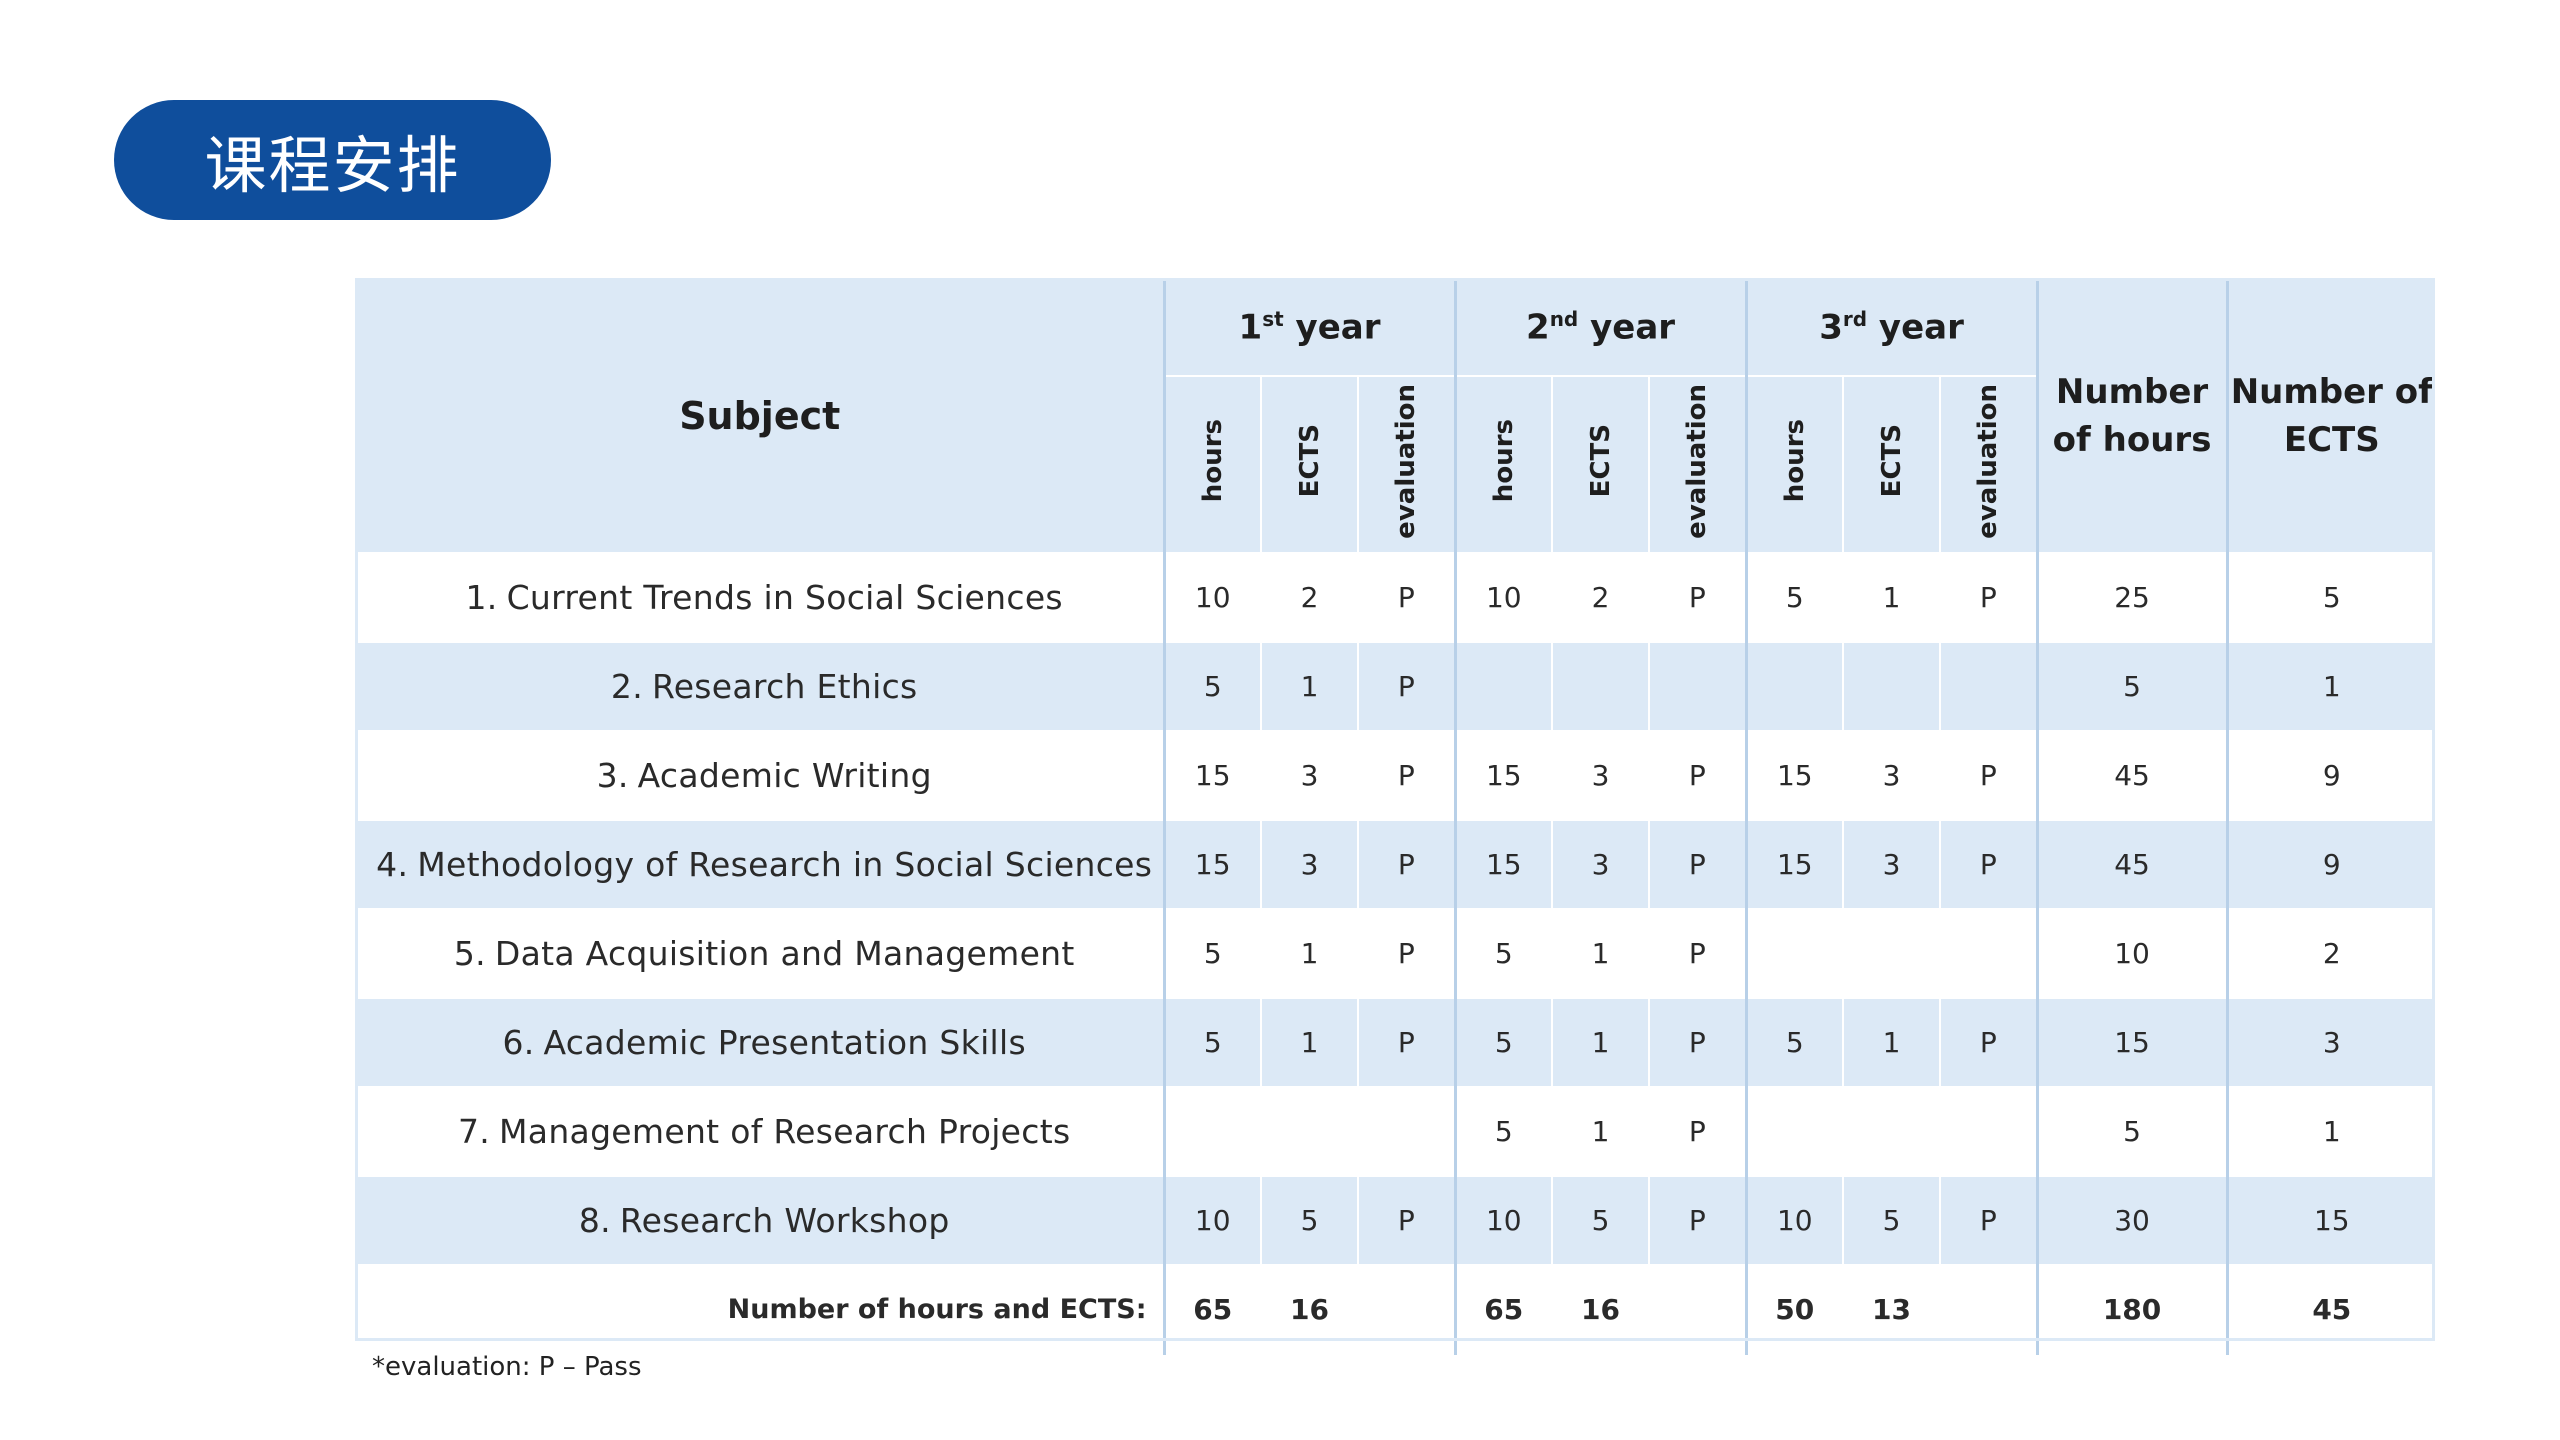 The image size is (2560, 1440). I want to click on totals-year-cell: 65, so click(1504, 1309).